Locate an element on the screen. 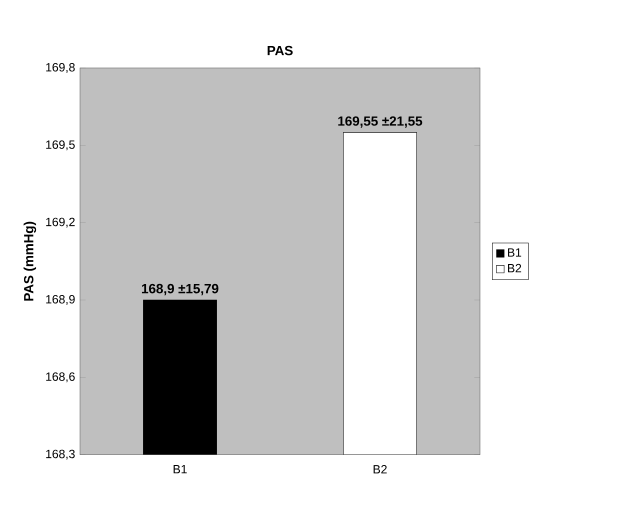 This screenshot has height=508, width=619. y-tick-label: 169,5 is located at coordinates (60, 145).